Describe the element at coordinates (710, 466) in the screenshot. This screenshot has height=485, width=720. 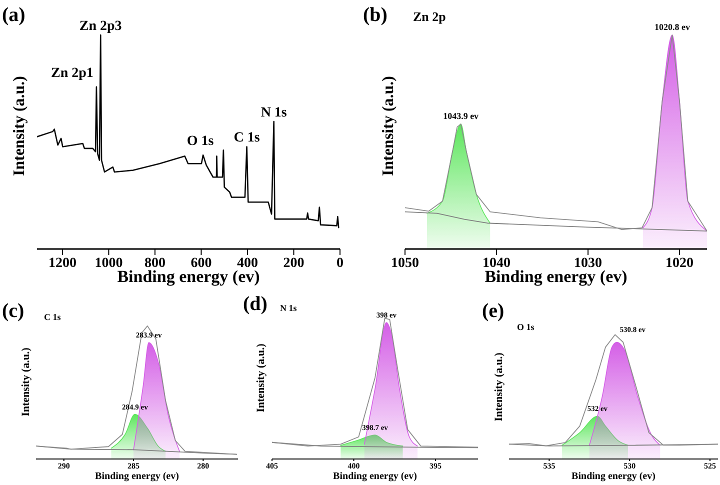
I see `x-tick-label: 525` at that location.